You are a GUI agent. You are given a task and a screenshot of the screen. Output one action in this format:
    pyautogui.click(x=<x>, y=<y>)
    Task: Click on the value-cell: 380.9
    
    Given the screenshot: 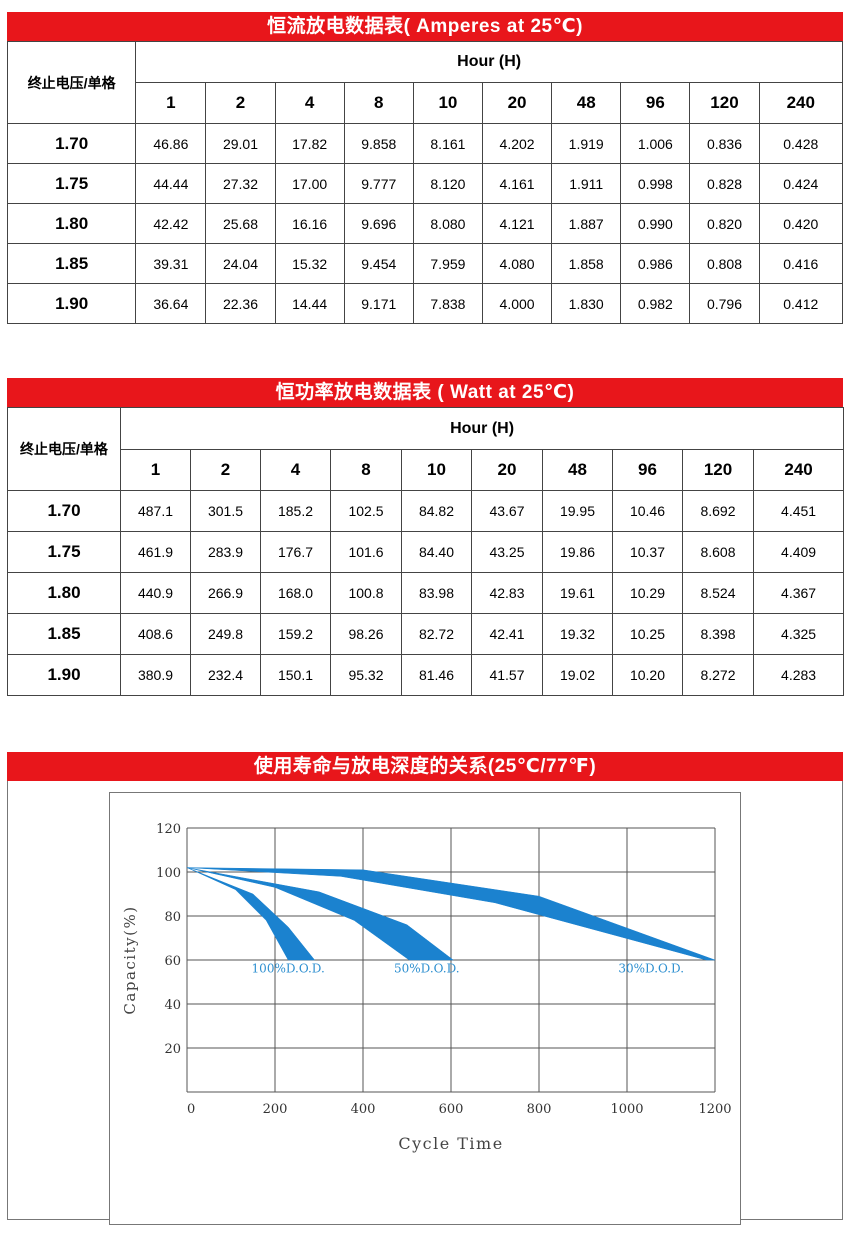 What is the action you would take?
    pyautogui.click(x=155, y=675)
    